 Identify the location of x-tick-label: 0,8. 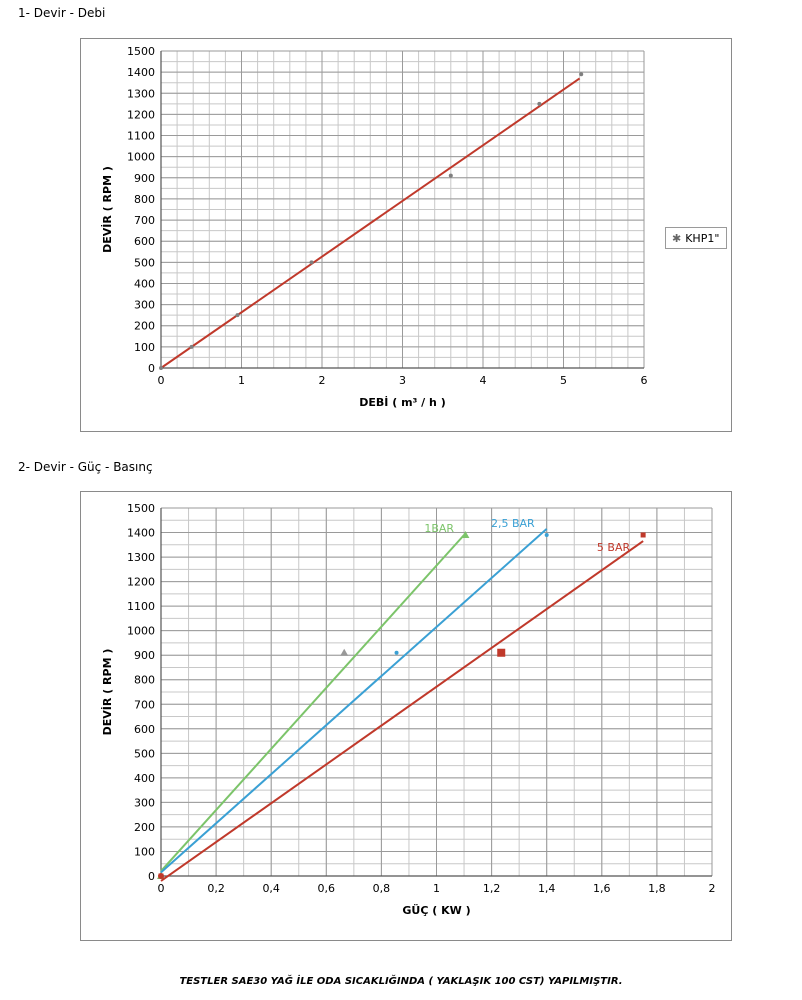
(382, 888).